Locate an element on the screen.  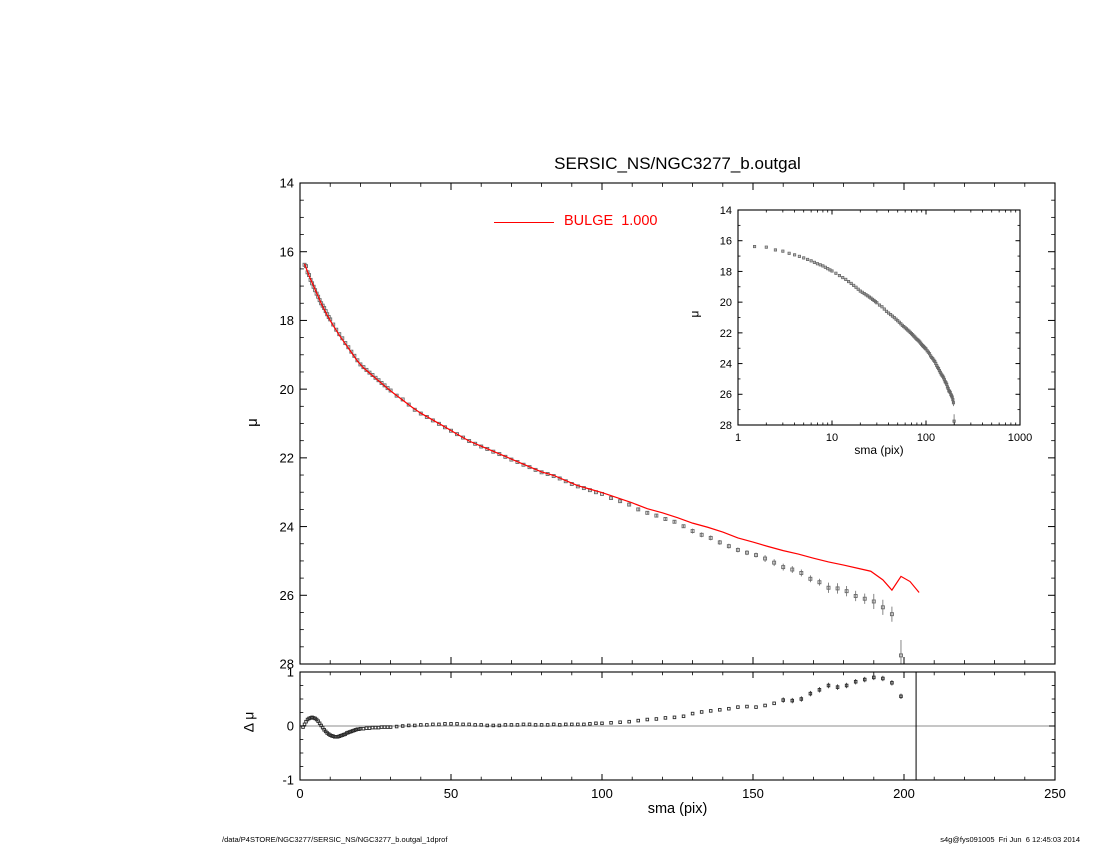
svg-text: -1 is located at coordinates (288, 780).